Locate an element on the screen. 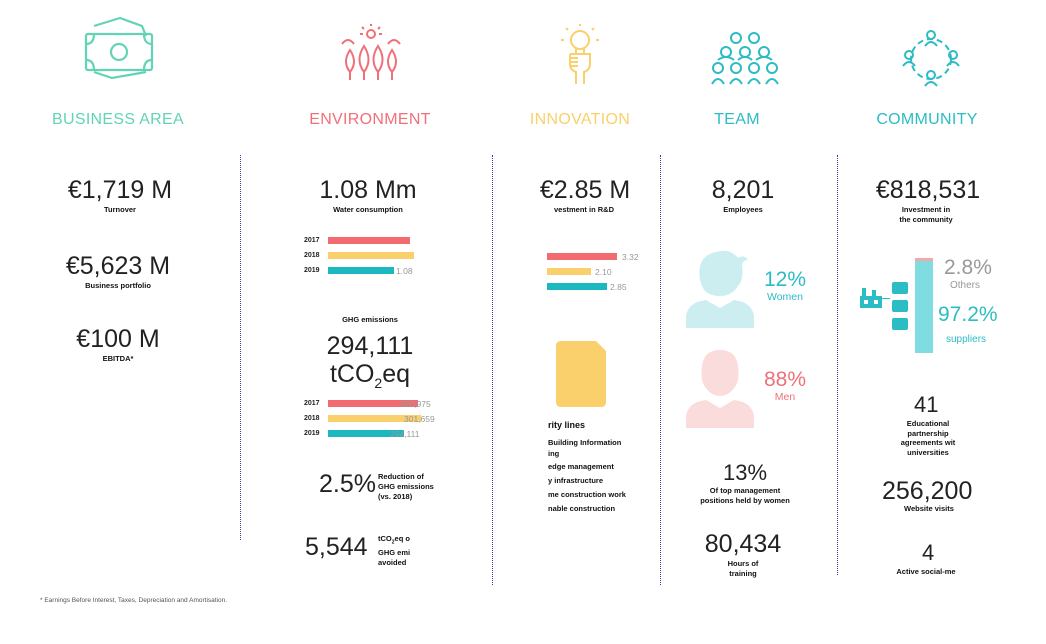  team-heading: TEAM is located at coordinates (737, 119).